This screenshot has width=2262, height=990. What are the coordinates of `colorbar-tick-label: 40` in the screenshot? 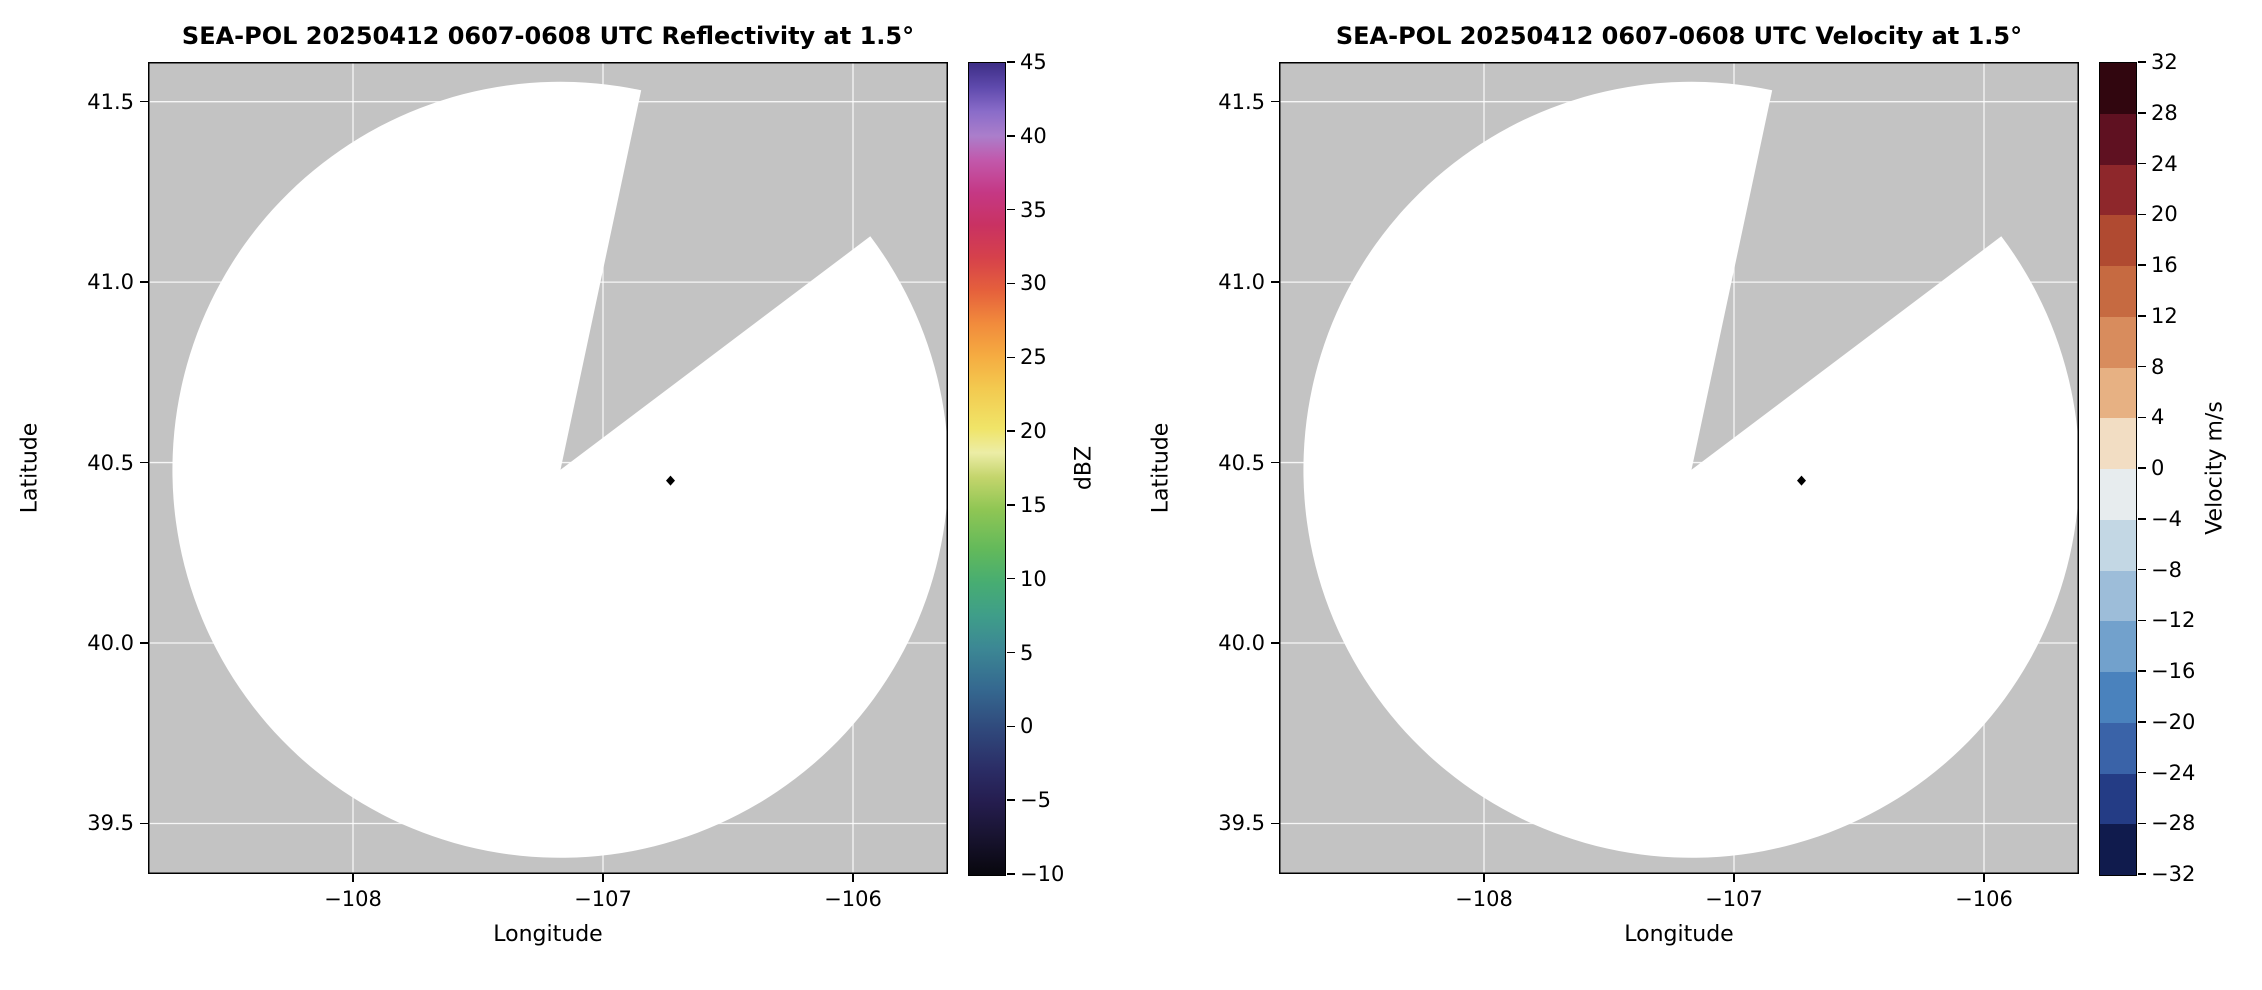 It's located at (1033, 135).